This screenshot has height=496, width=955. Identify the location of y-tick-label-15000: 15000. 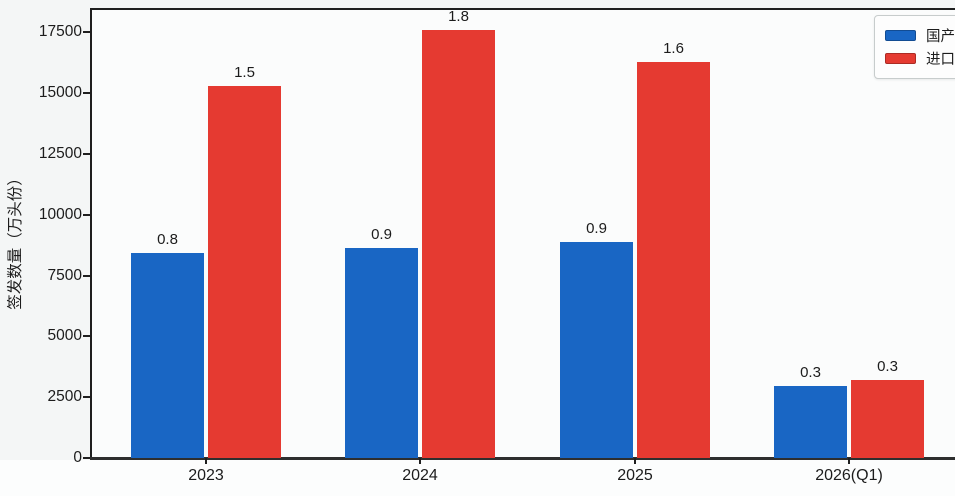
(60, 93).